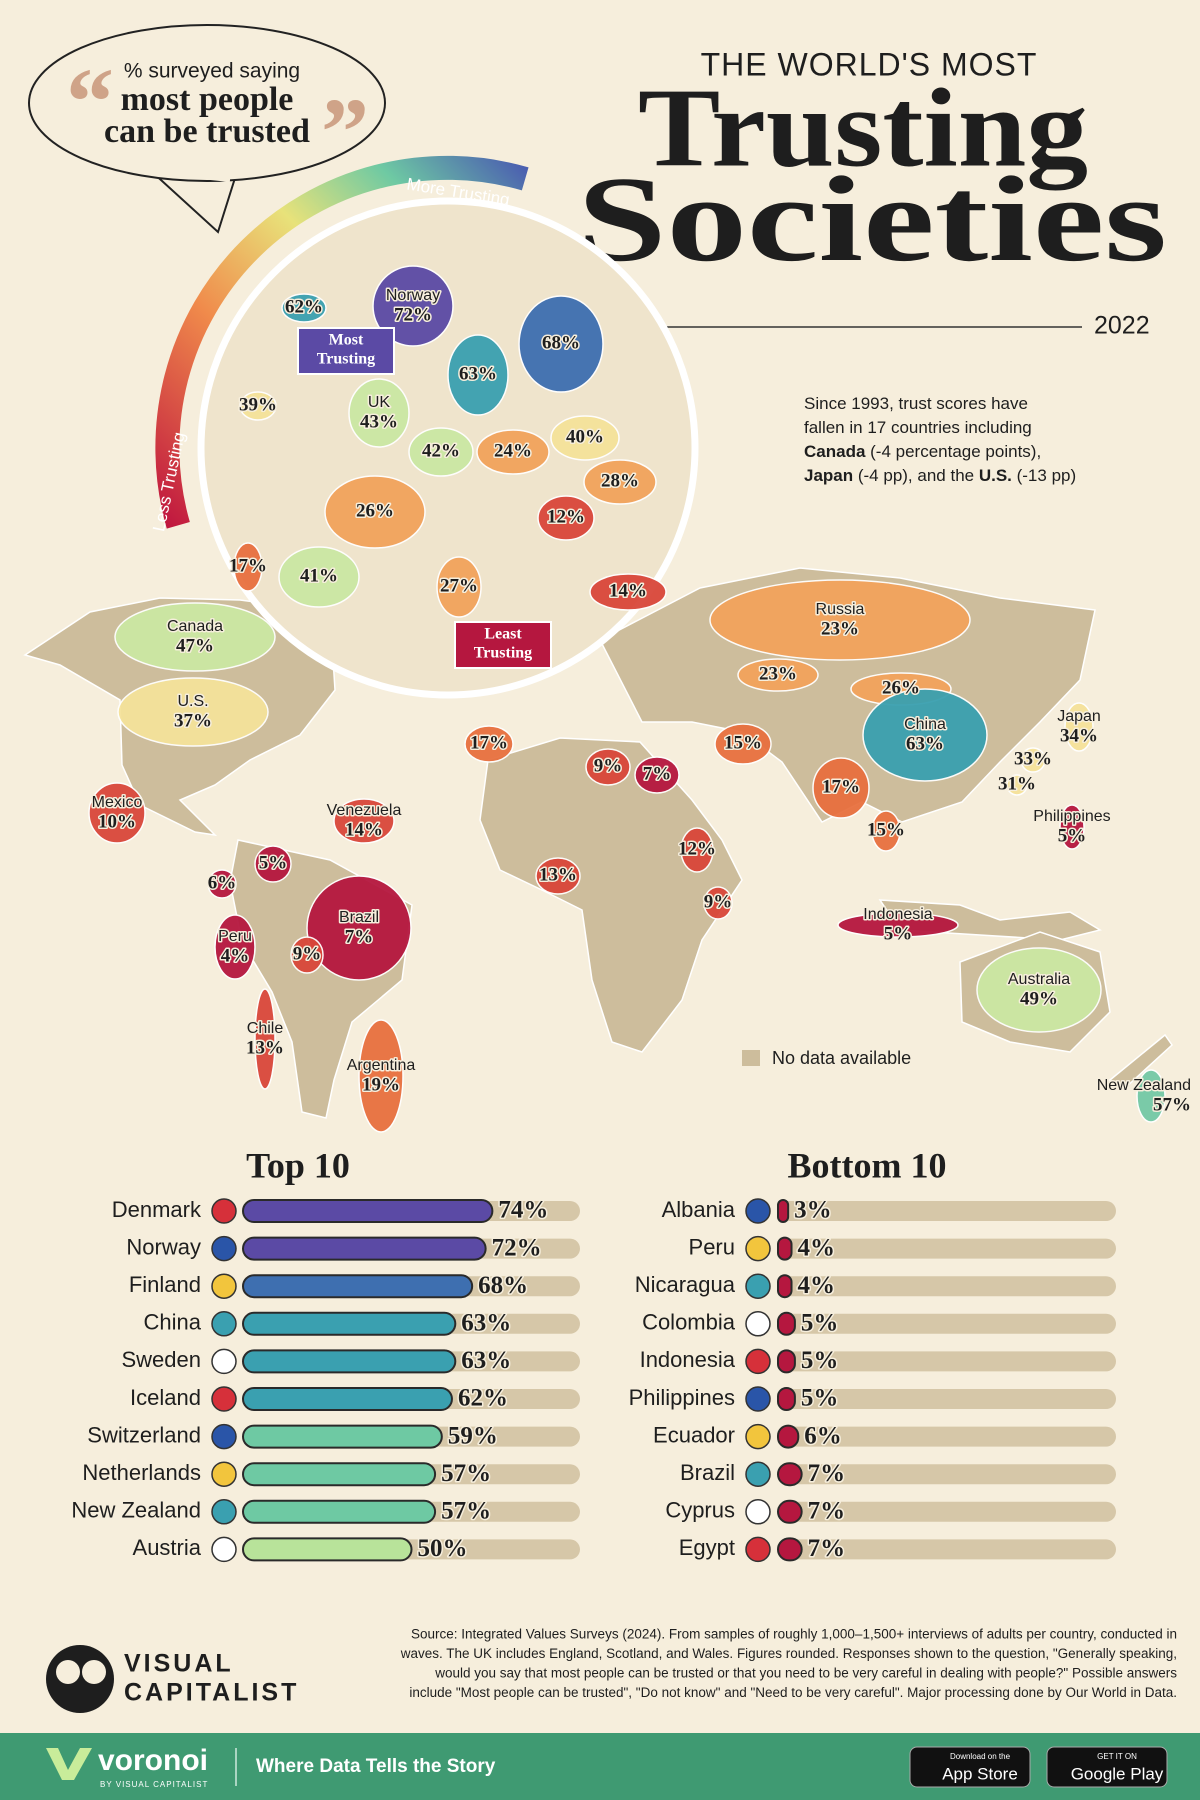  What do you see at coordinates (346, 351) in the screenshot?
I see `most-tag` at bounding box center [346, 351].